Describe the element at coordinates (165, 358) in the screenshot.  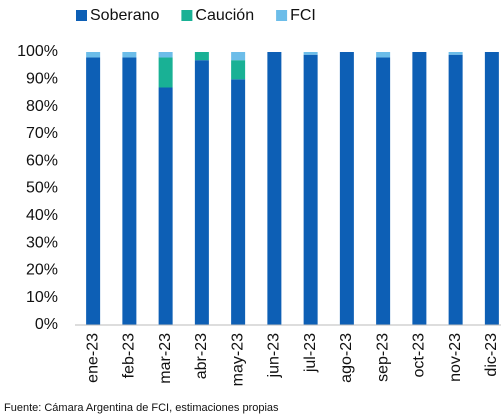
I see `x-tick-label: mar-23` at that location.